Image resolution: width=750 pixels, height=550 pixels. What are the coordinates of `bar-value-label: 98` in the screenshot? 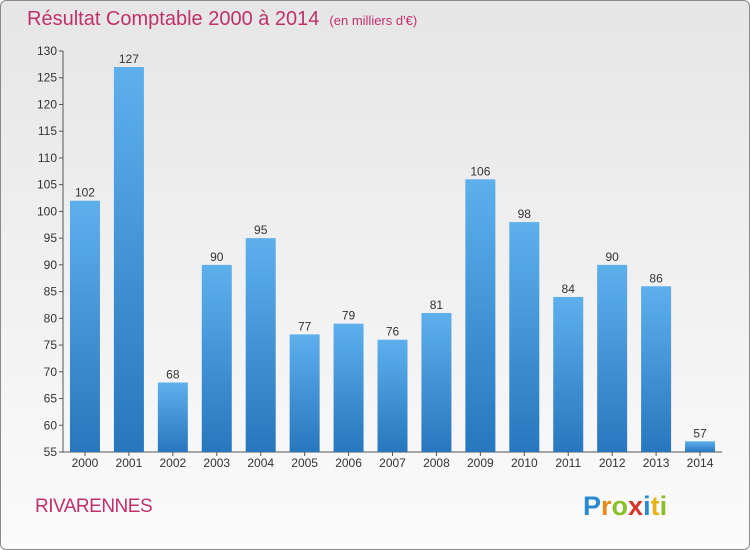 It's located at (525, 214).